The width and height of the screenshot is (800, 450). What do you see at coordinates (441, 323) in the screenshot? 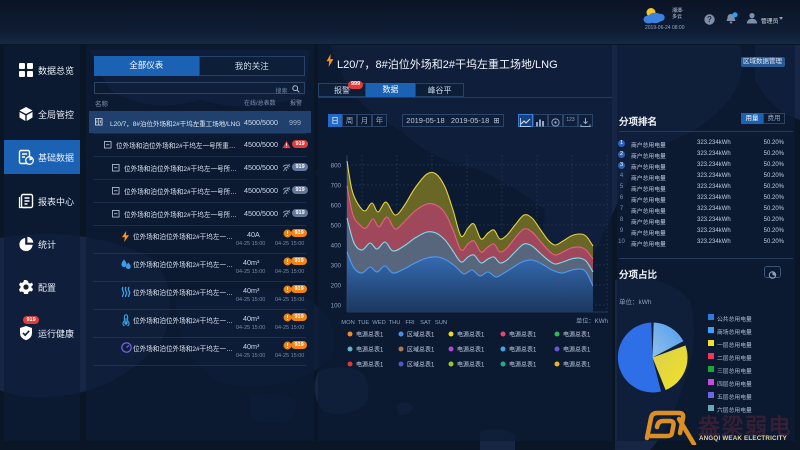
I see `svg-text: SUN` at bounding box center [441, 323].